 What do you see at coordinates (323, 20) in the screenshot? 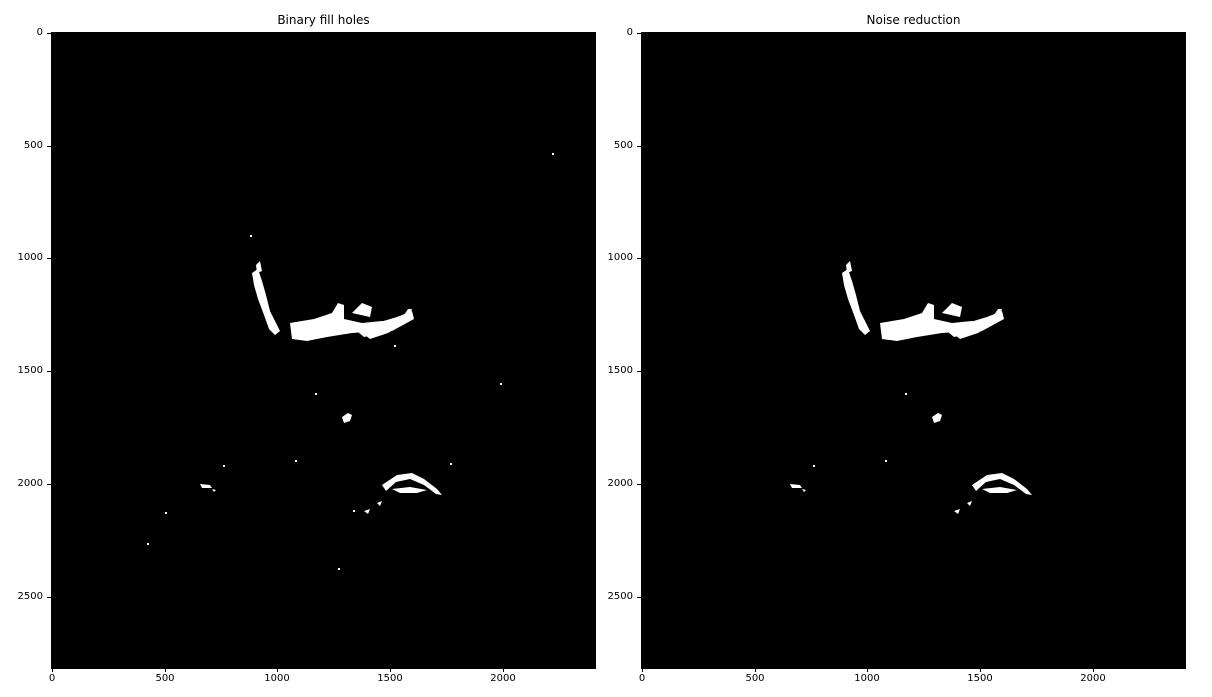
I see `panel-title: Binary fill holes` at bounding box center [323, 20].